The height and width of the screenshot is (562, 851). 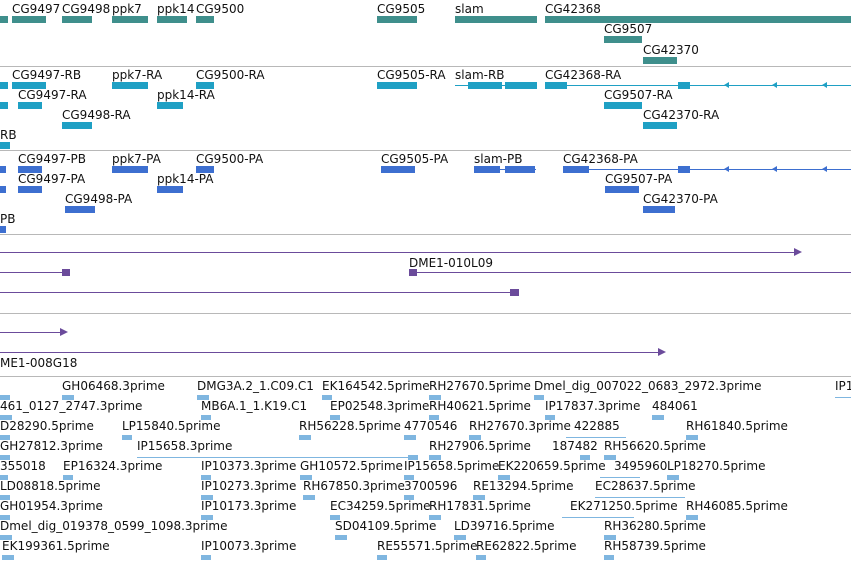 I want to click on est-label: GH06468.3prime, so click(x=113, y=386).